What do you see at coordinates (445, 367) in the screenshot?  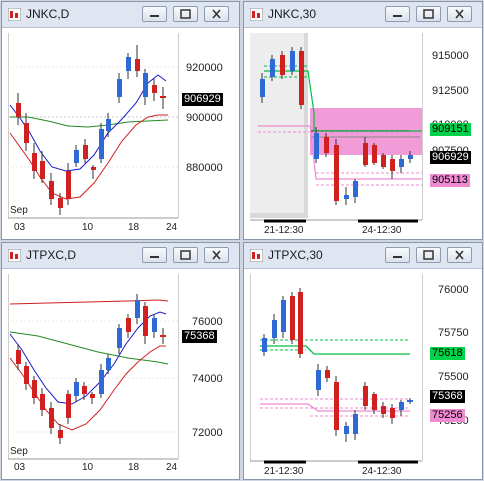 I see `y-axis: 76000 75750 75500 75250` at bounding box center [445, 367].